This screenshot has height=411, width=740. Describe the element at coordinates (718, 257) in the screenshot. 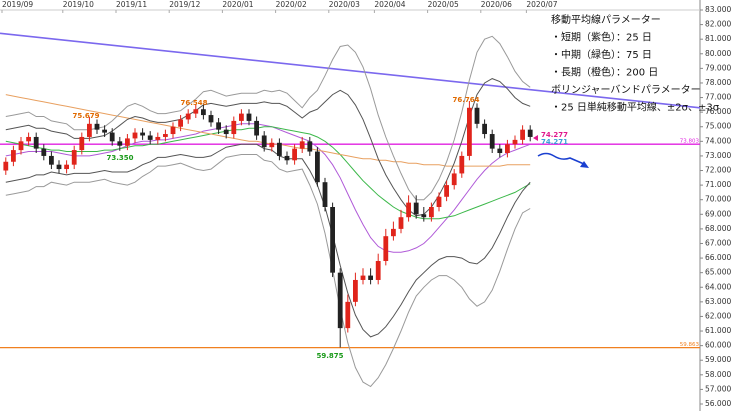

I see `y-tick-label: 66.000` at that location.